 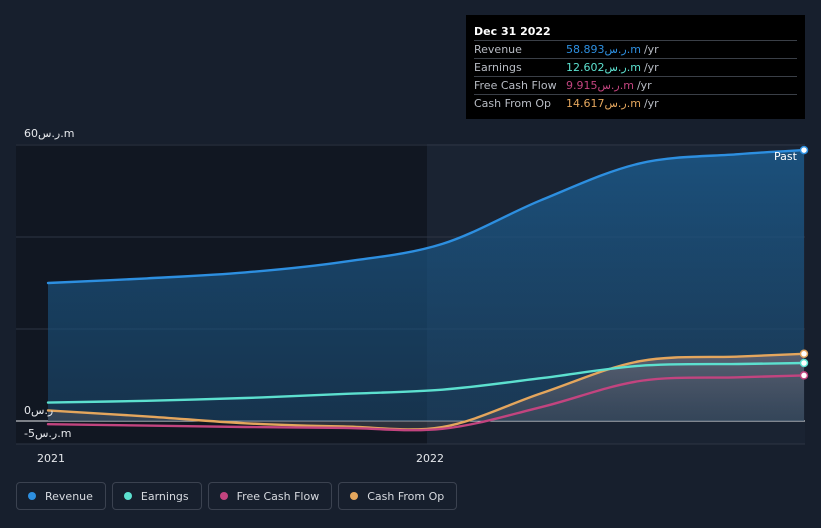 I want to click on tooltip-value: 12.602ر.س.m, so click(x=603, y=67).